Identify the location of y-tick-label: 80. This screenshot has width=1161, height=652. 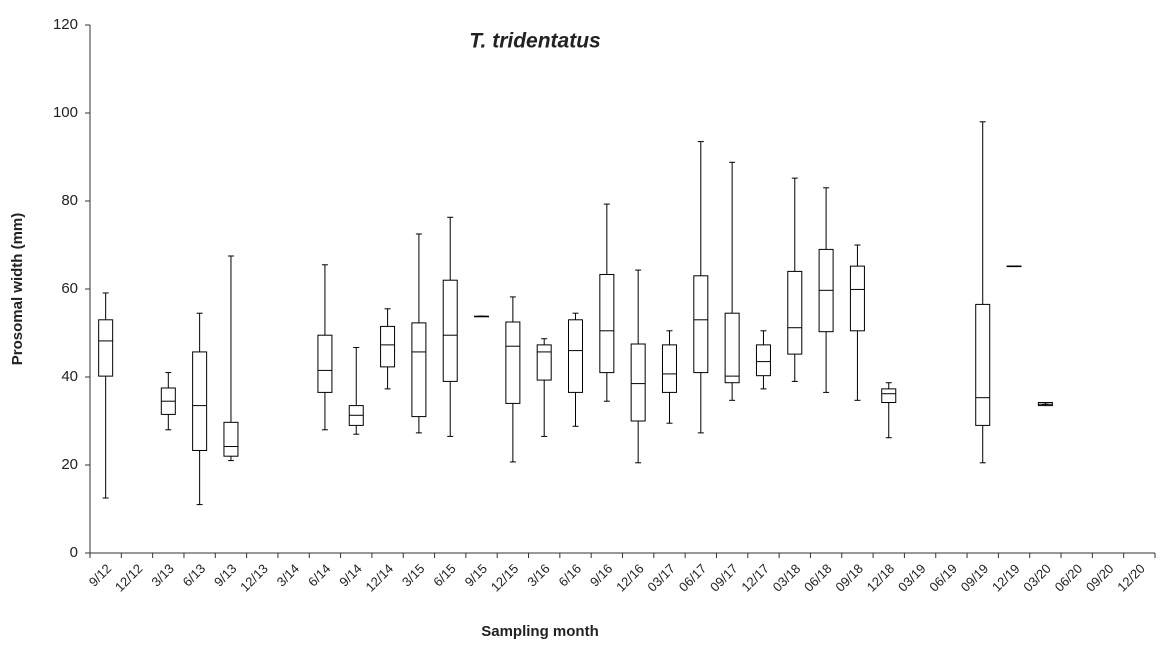
(69, 200).